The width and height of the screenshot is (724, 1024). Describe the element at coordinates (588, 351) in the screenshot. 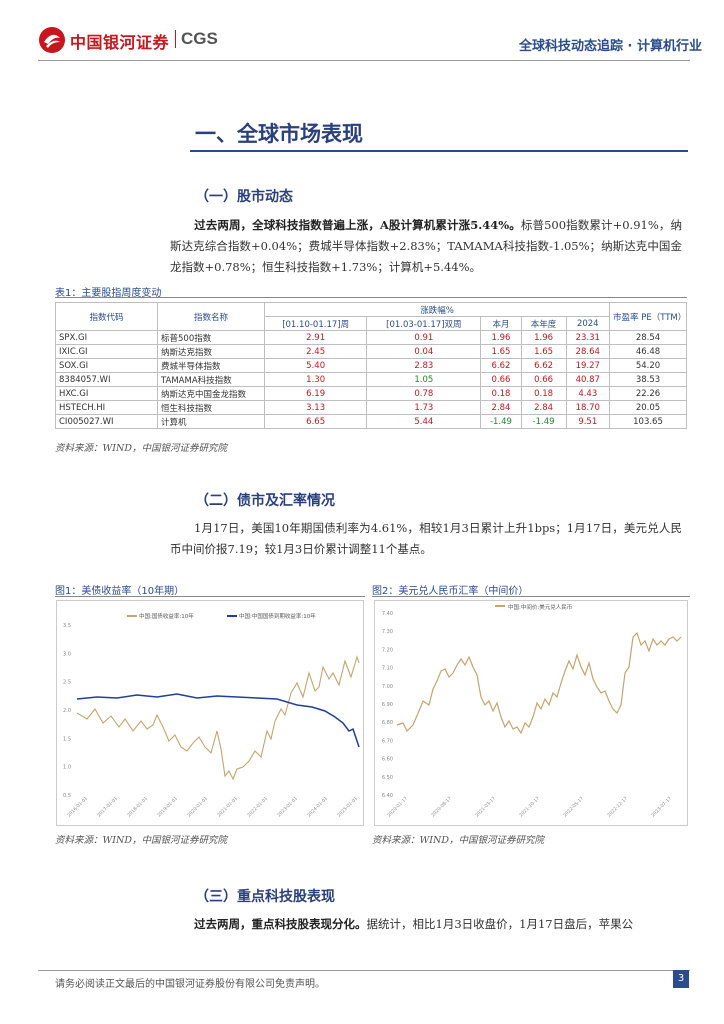

I see `cell-2024: 28.64` at that location.